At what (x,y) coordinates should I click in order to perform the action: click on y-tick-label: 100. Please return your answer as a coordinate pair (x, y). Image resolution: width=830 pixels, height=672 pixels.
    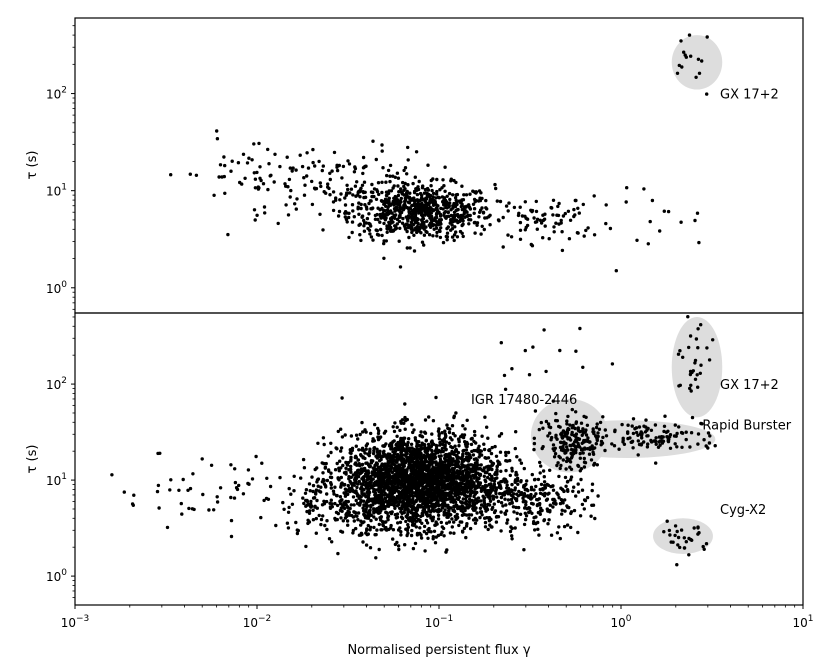
    Looking at the image, I should click on (56, 288).